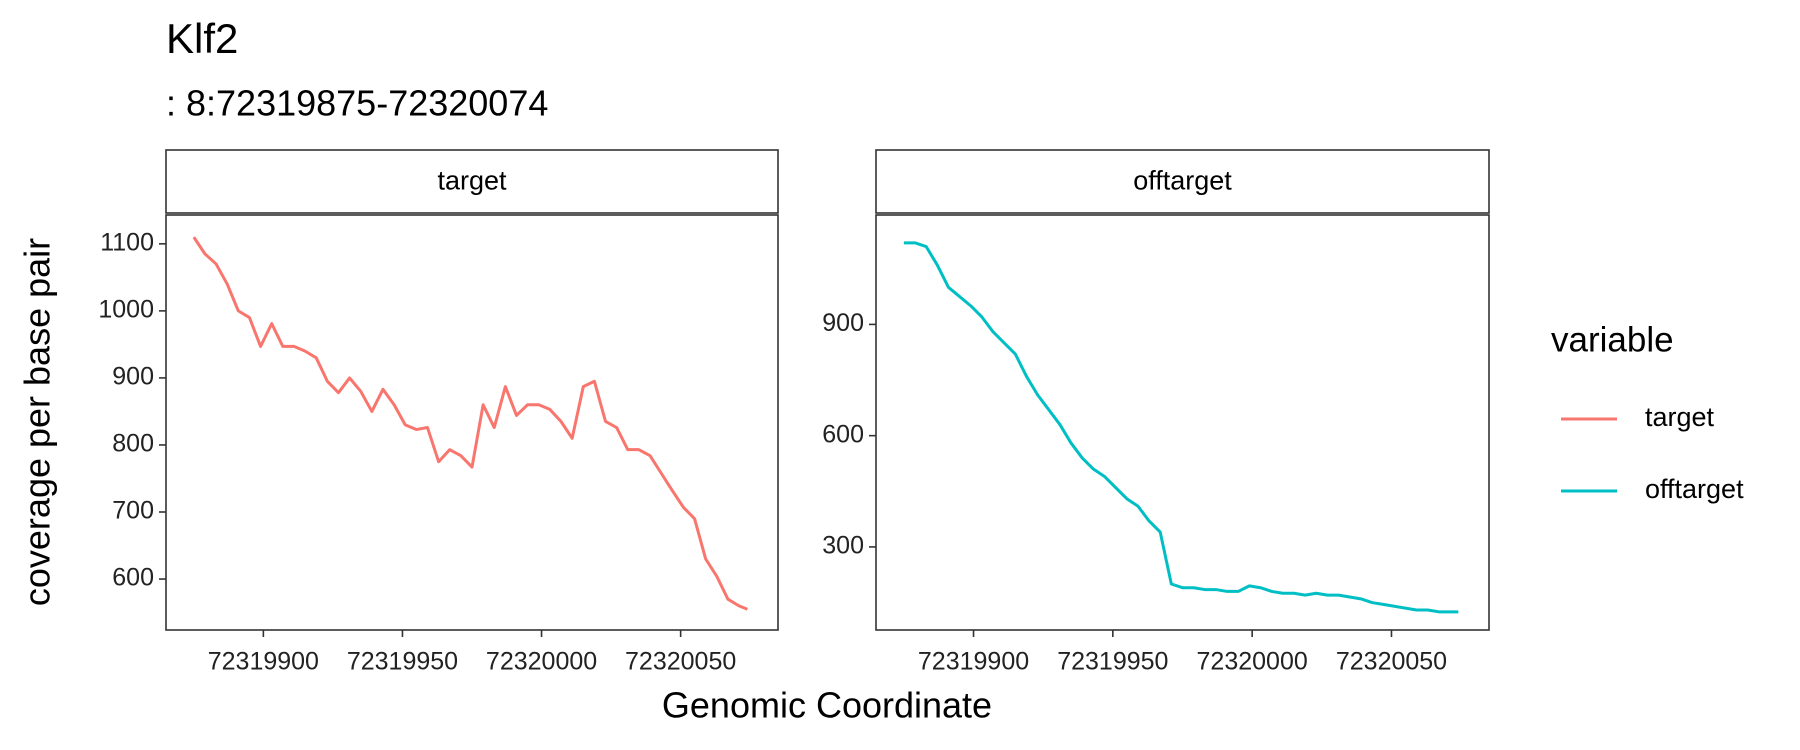 The image size is (1800, 750). What do you see at coordinates (202, 38) in the screenshot?
I see `chart-title: Klf2` at bounding box center [202, 38].